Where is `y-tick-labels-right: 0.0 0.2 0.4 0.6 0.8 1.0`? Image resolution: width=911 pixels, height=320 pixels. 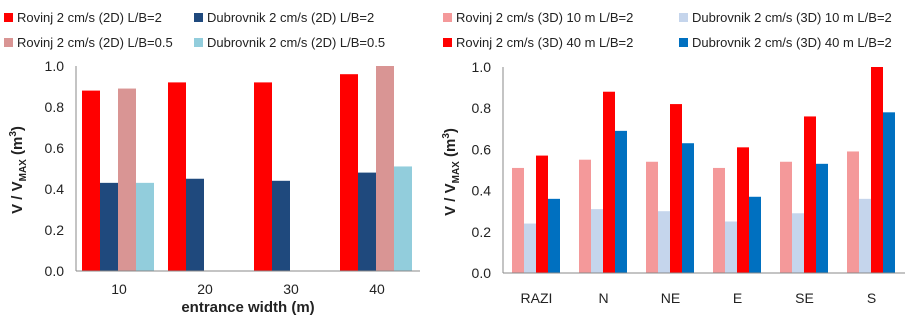
y-tick-labels-right: 0.0 0.2 0.4 0.6 0.8 1.0 is located at coordinates (482, 170).